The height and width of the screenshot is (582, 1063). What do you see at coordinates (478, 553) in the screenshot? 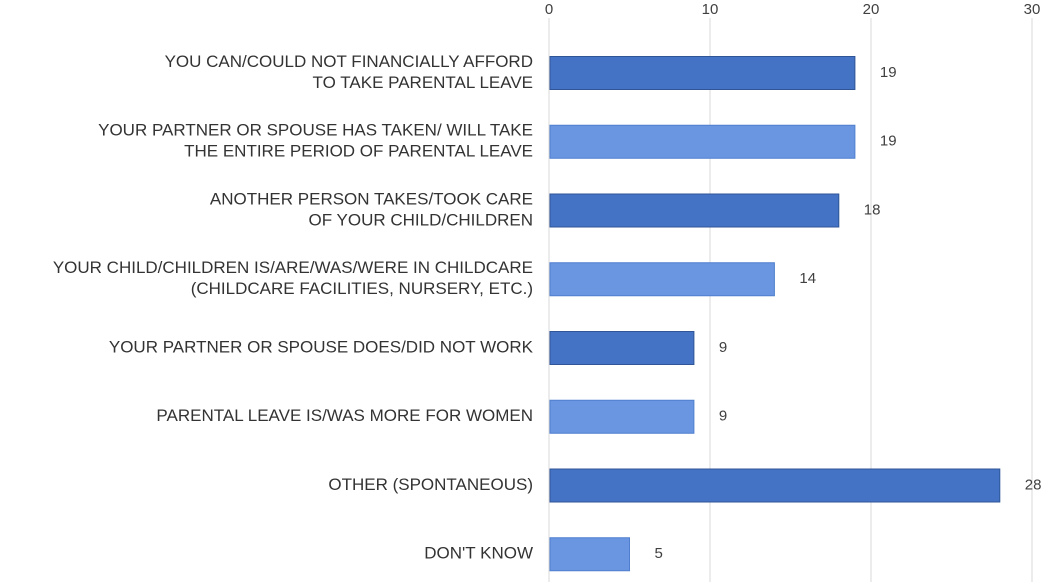
I see `category-label: DON'T KNOW` at bounding box center [478, 553].